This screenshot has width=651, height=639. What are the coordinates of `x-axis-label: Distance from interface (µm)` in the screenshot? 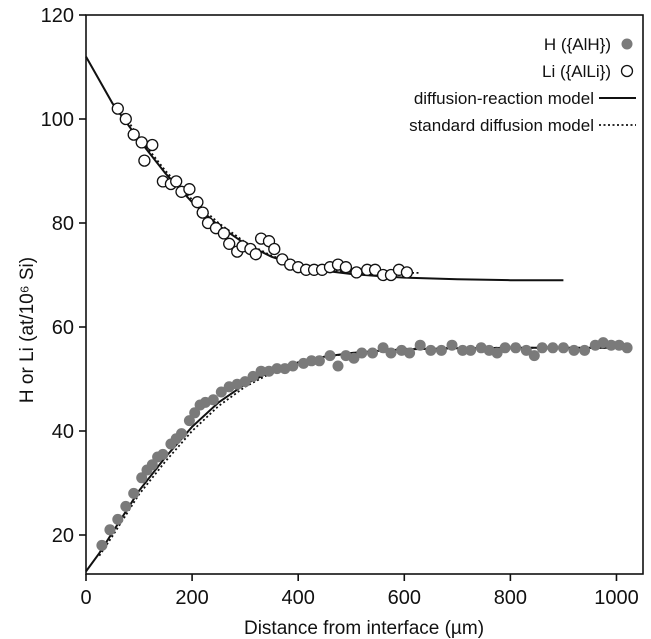 It's located at (364, 628).